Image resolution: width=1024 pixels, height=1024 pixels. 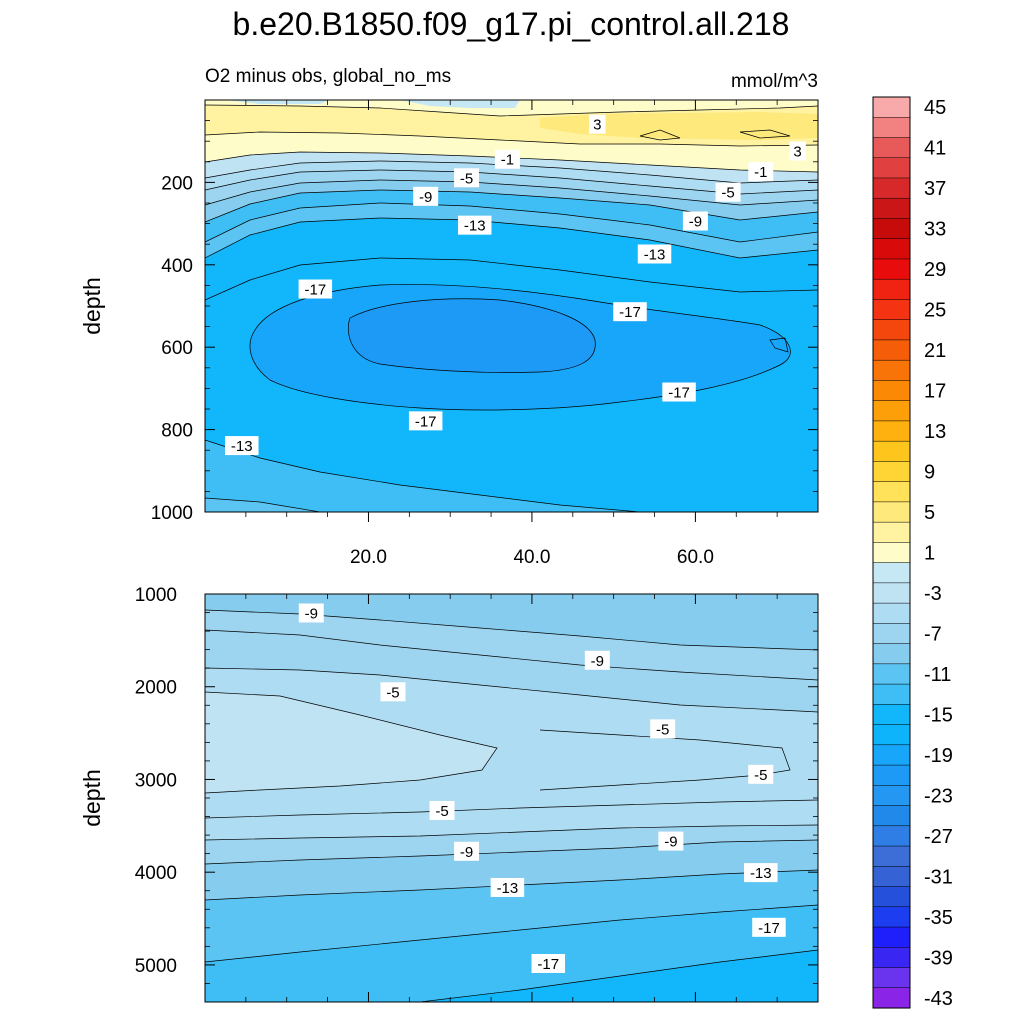 What do you see at coordinates (156, 688) in the screenshot?
I see `bottom-y-tick-label: 2000` at bounding box center [156, 688].